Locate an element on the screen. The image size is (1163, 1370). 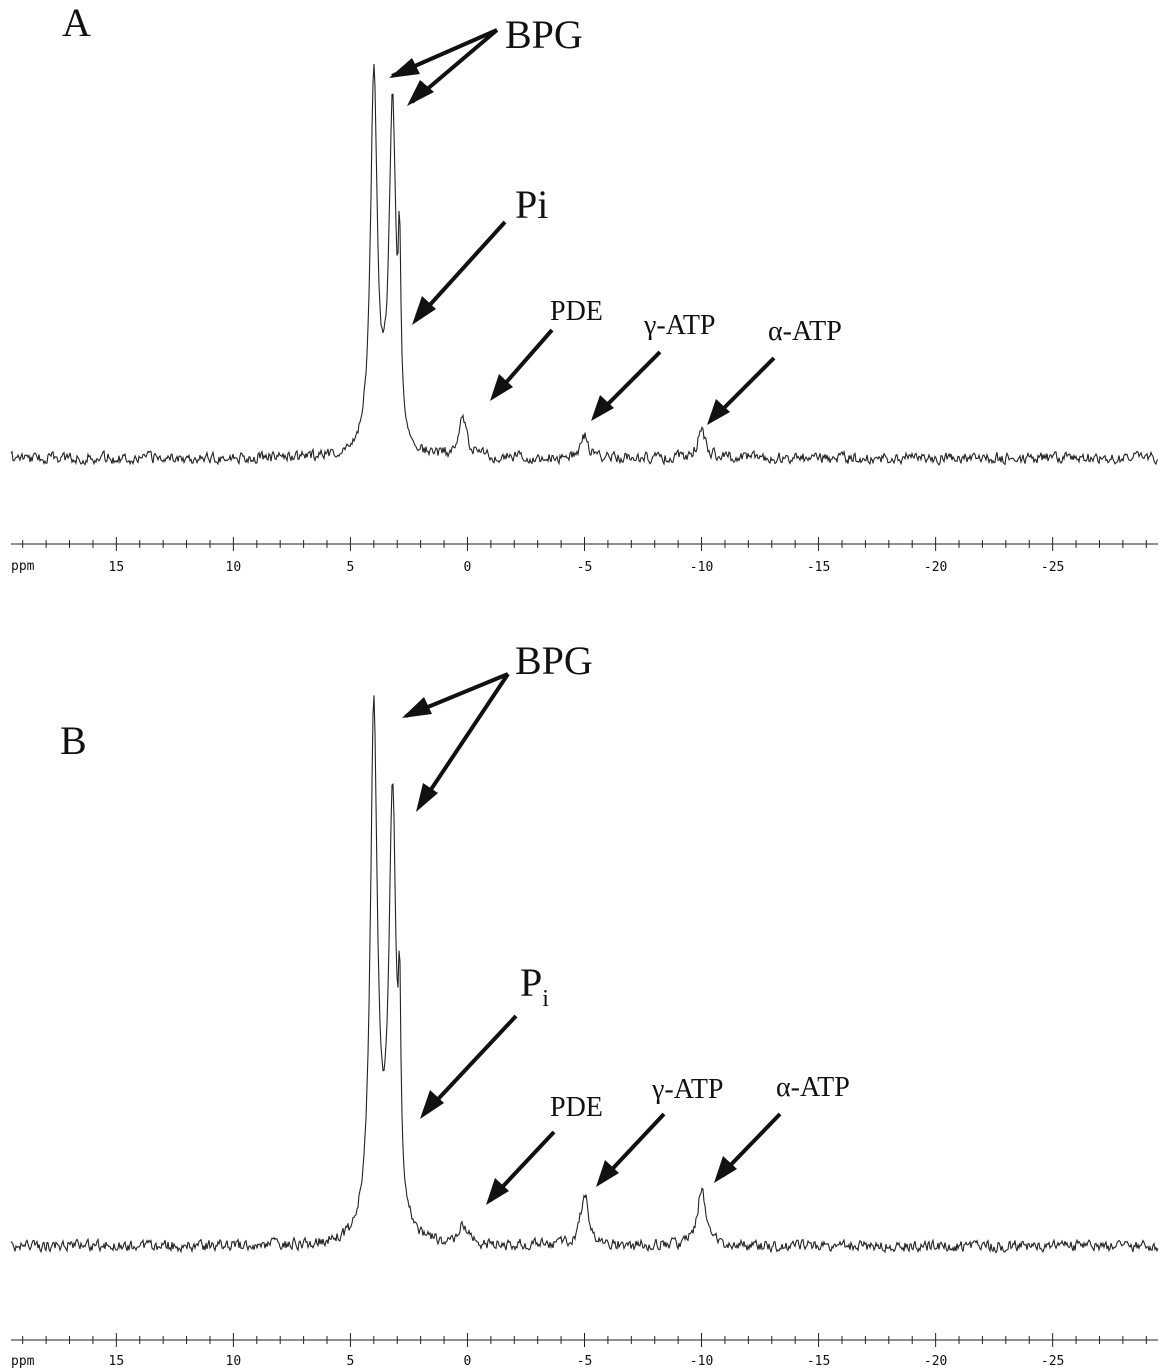
label-b-bpg: BPG is located at coordinates (554, 660).